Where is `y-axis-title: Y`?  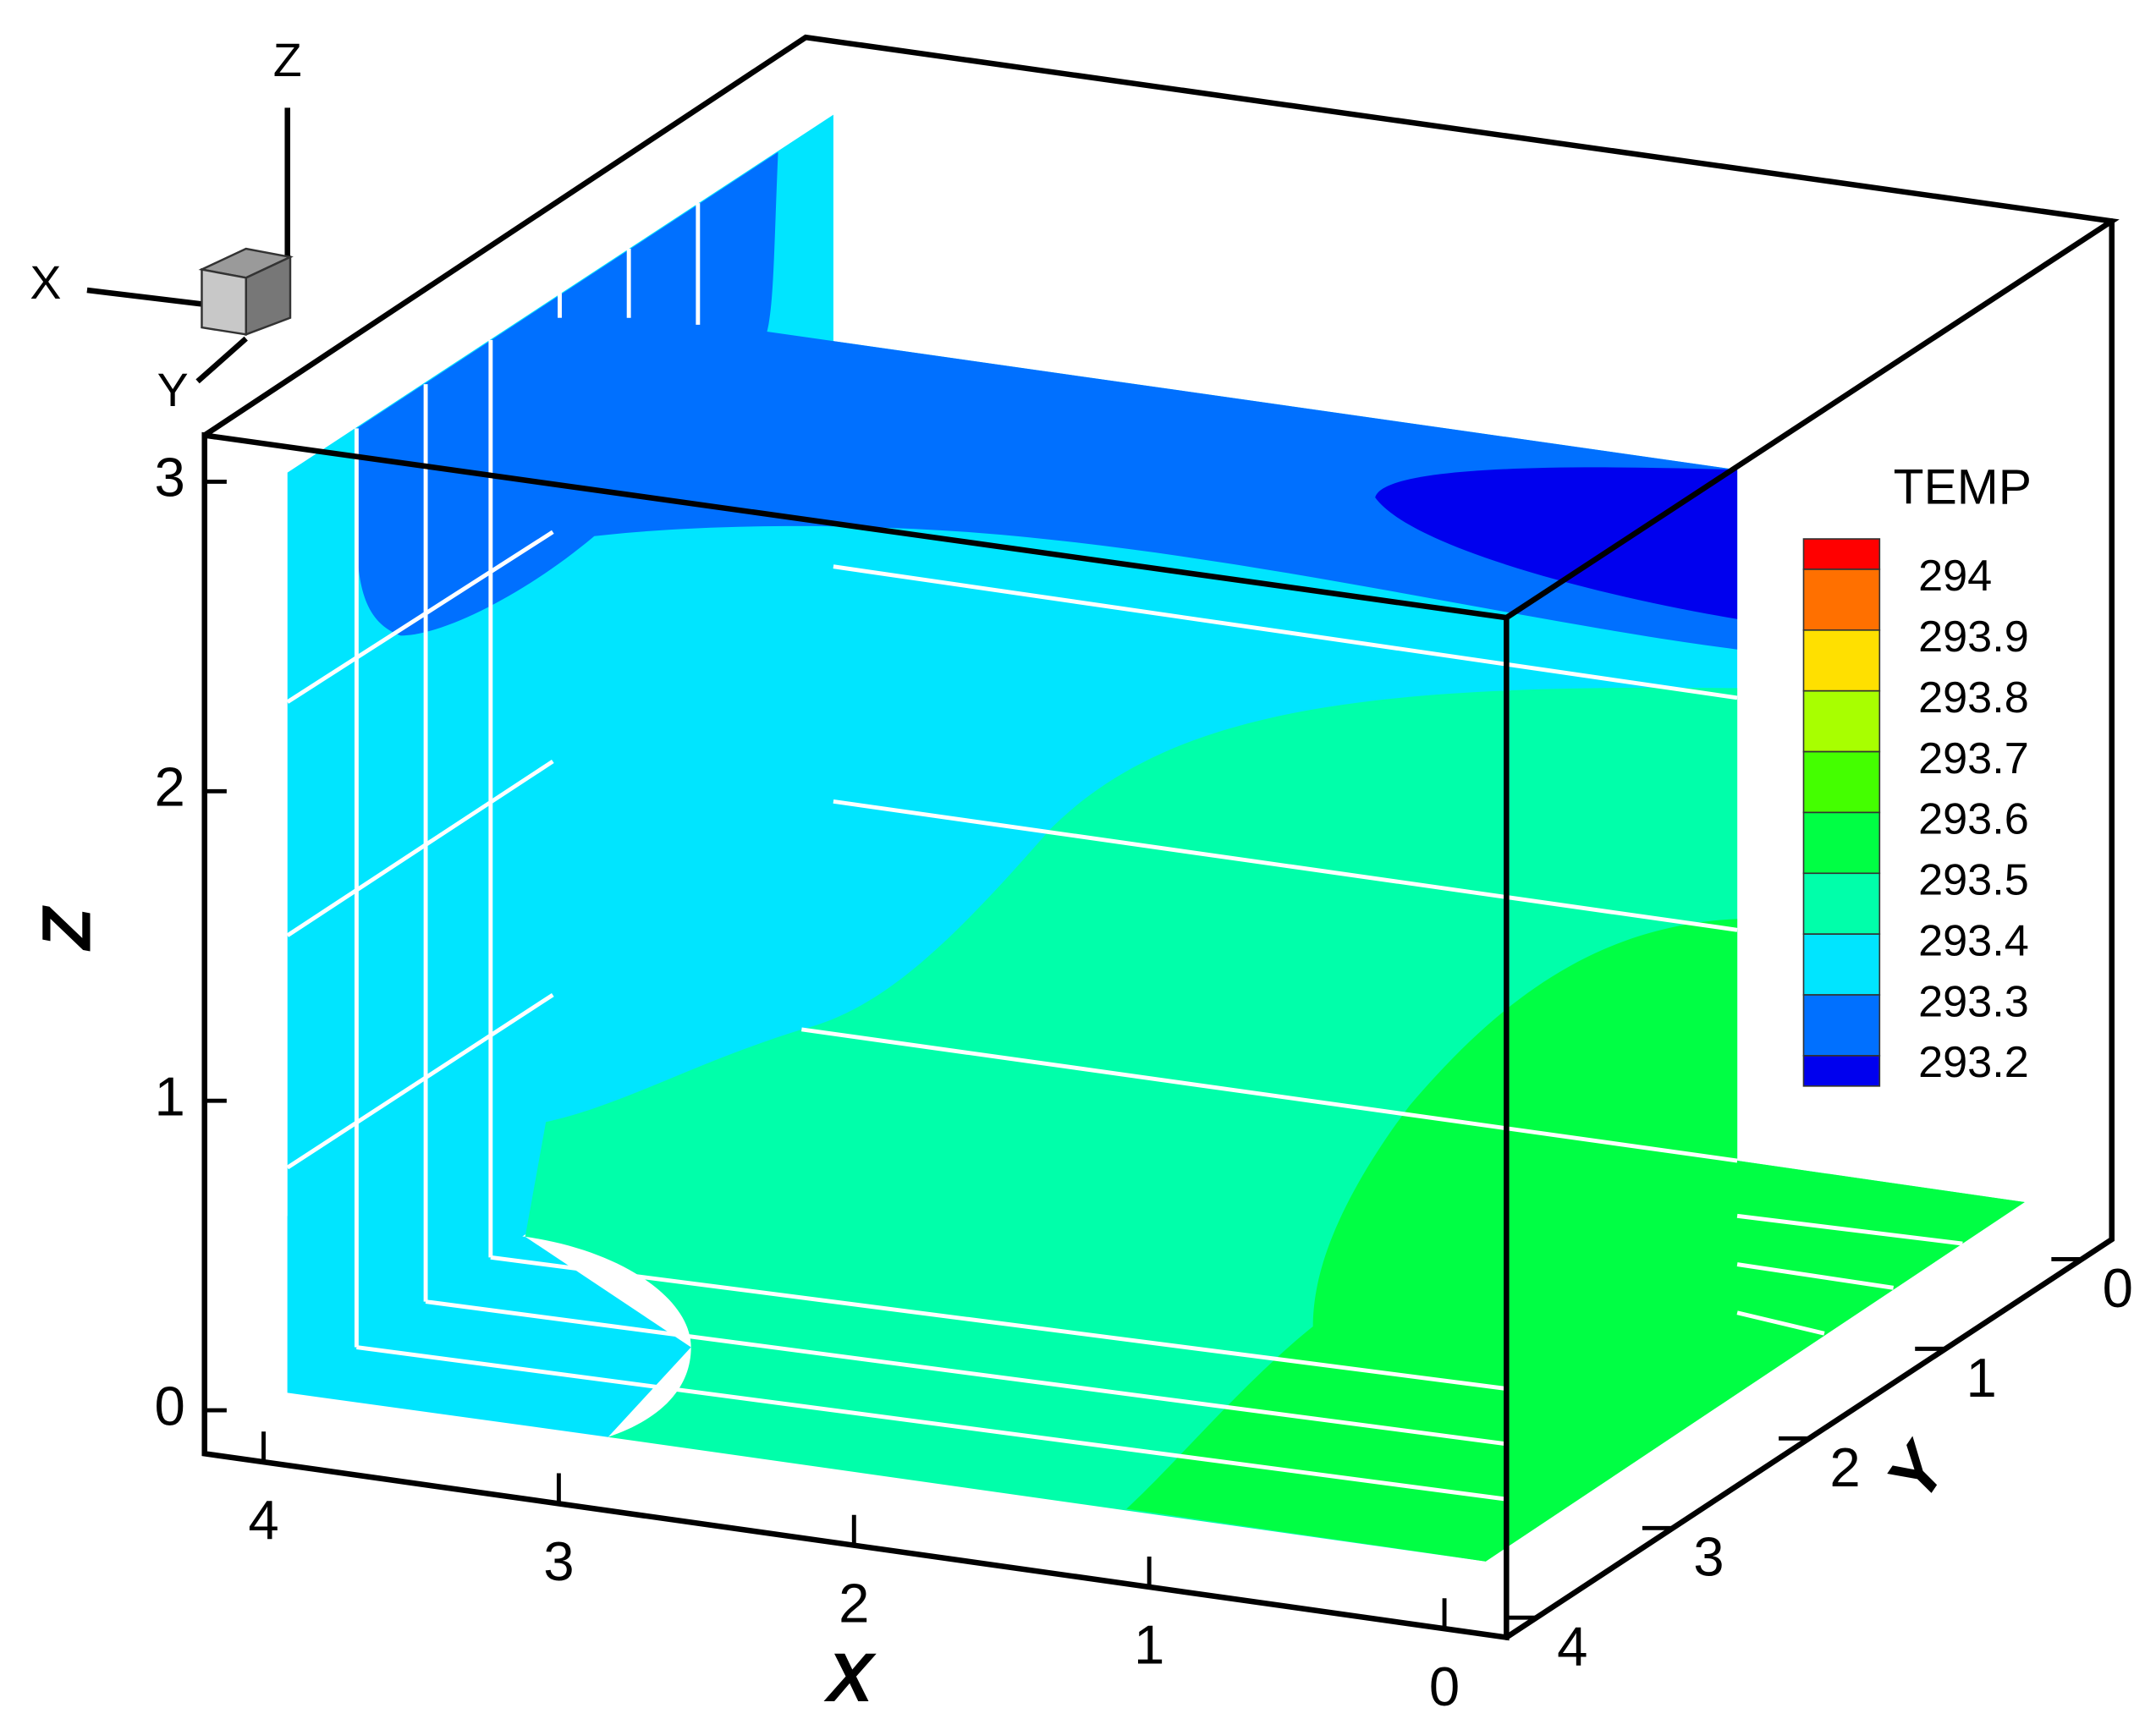
y-axis-title: Y is located at coordinates (1919, 1470).